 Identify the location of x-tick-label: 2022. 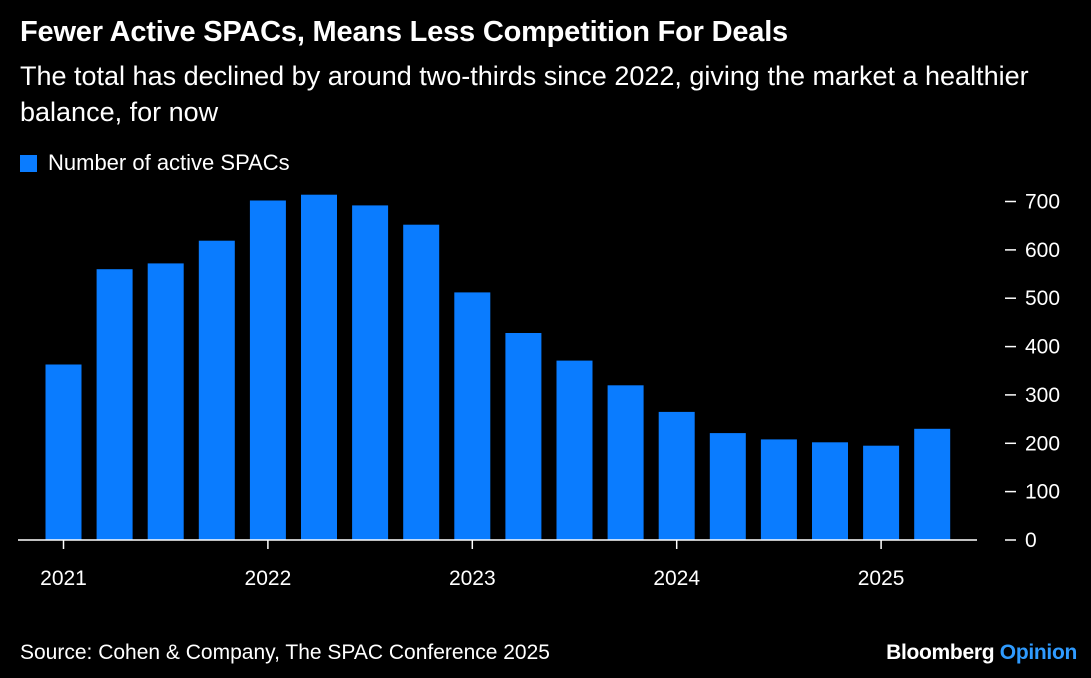
(268, 578).